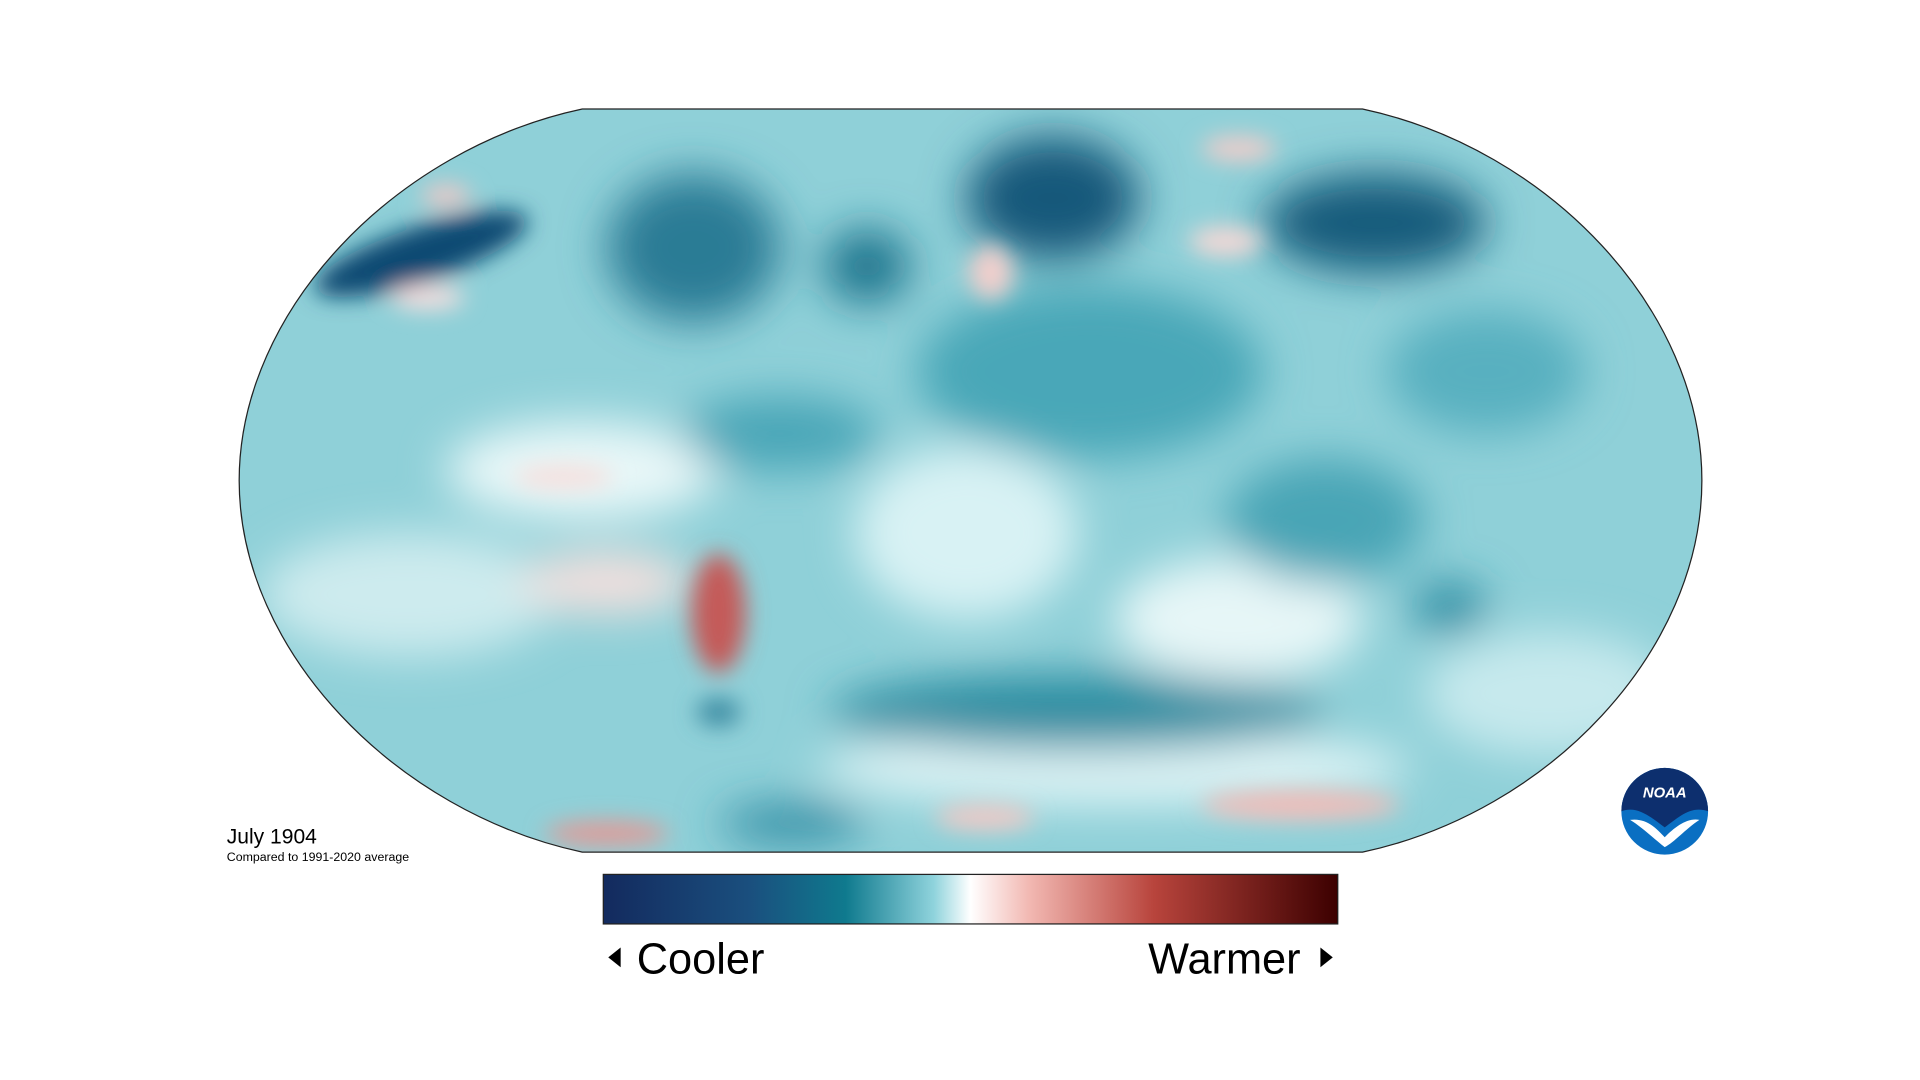  I want to click on left-arrow, so click(614, 957).